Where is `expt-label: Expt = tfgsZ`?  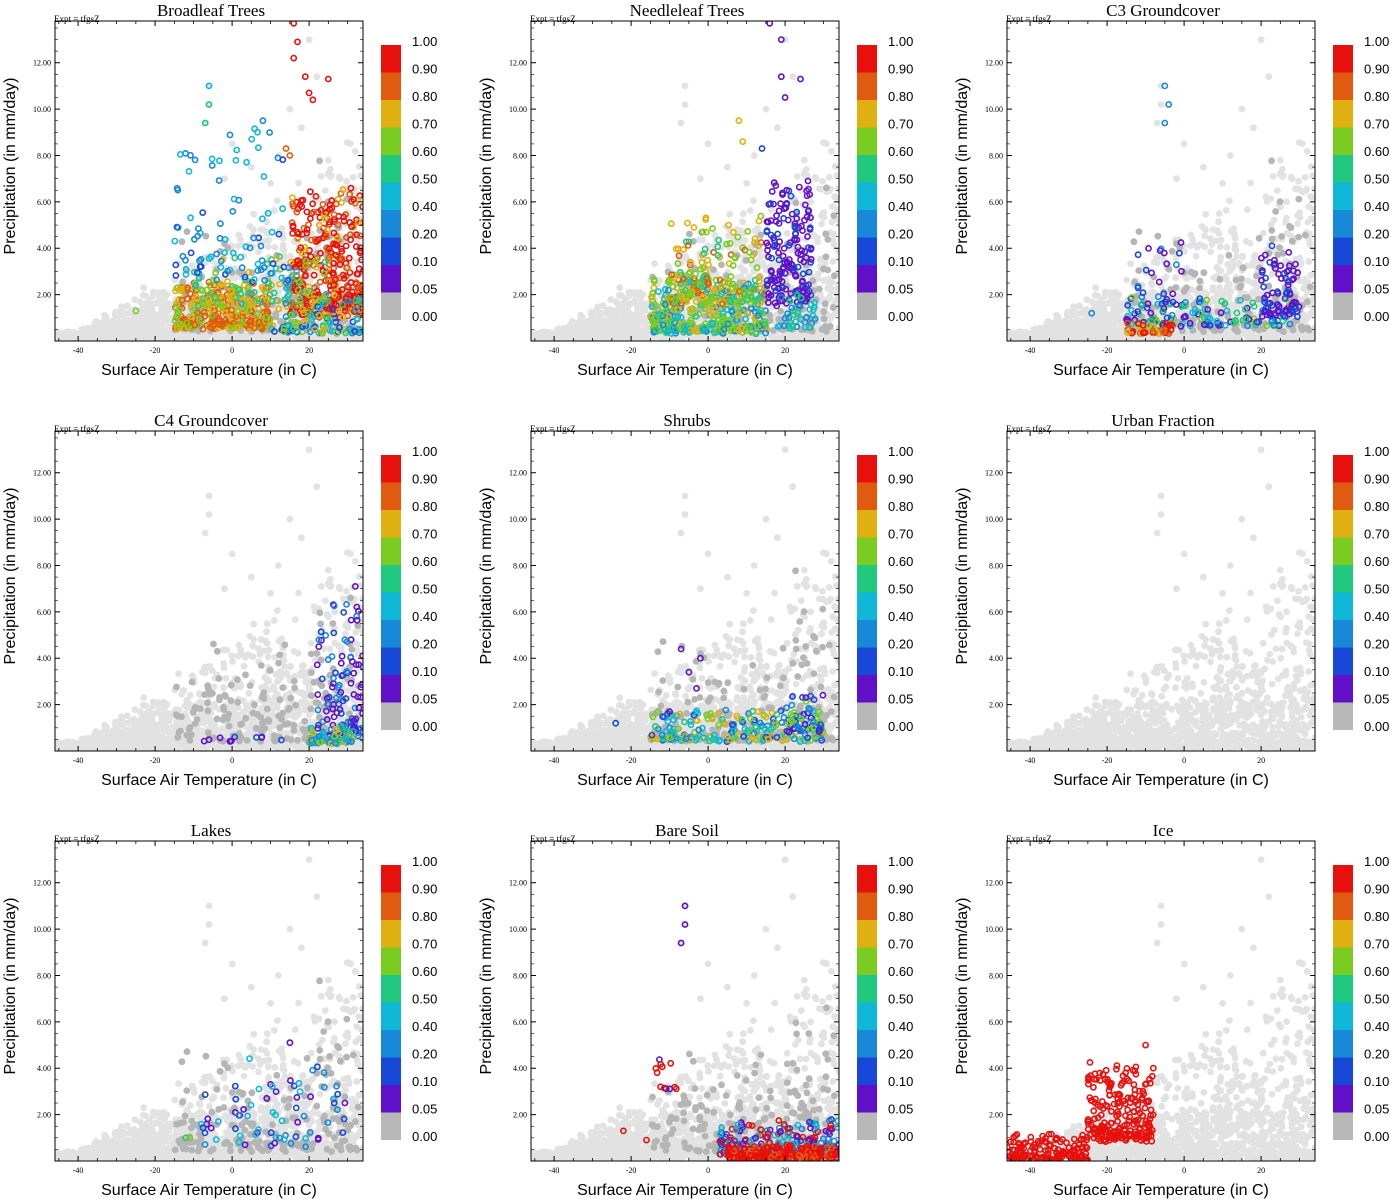 expt-label: Expt = tfgsZ is located at coordinates (77, 19).